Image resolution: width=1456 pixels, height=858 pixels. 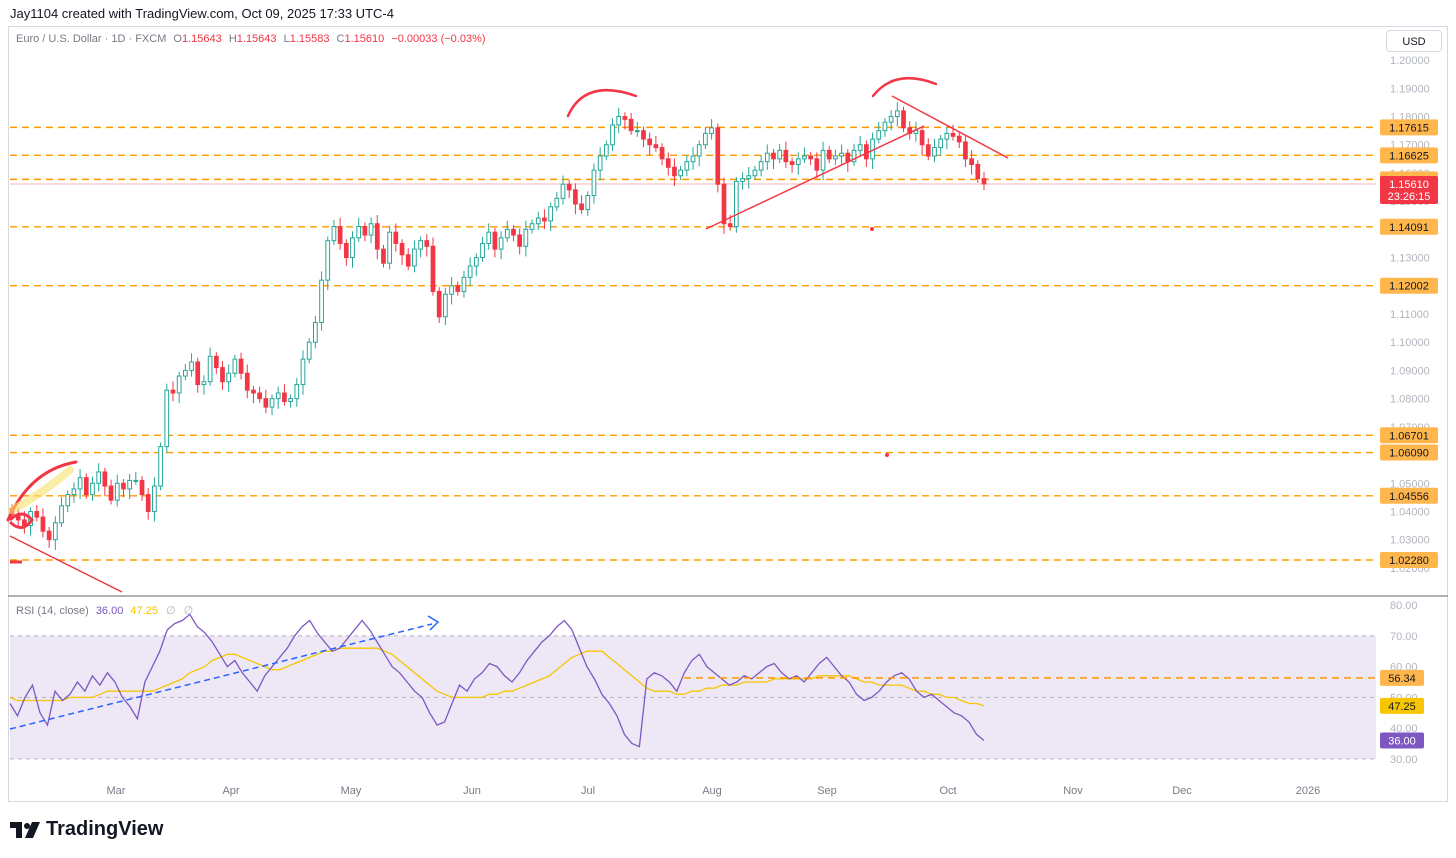 I want to click on rsi-value-badge-label: 36.00, so click(x=1402, y=741).